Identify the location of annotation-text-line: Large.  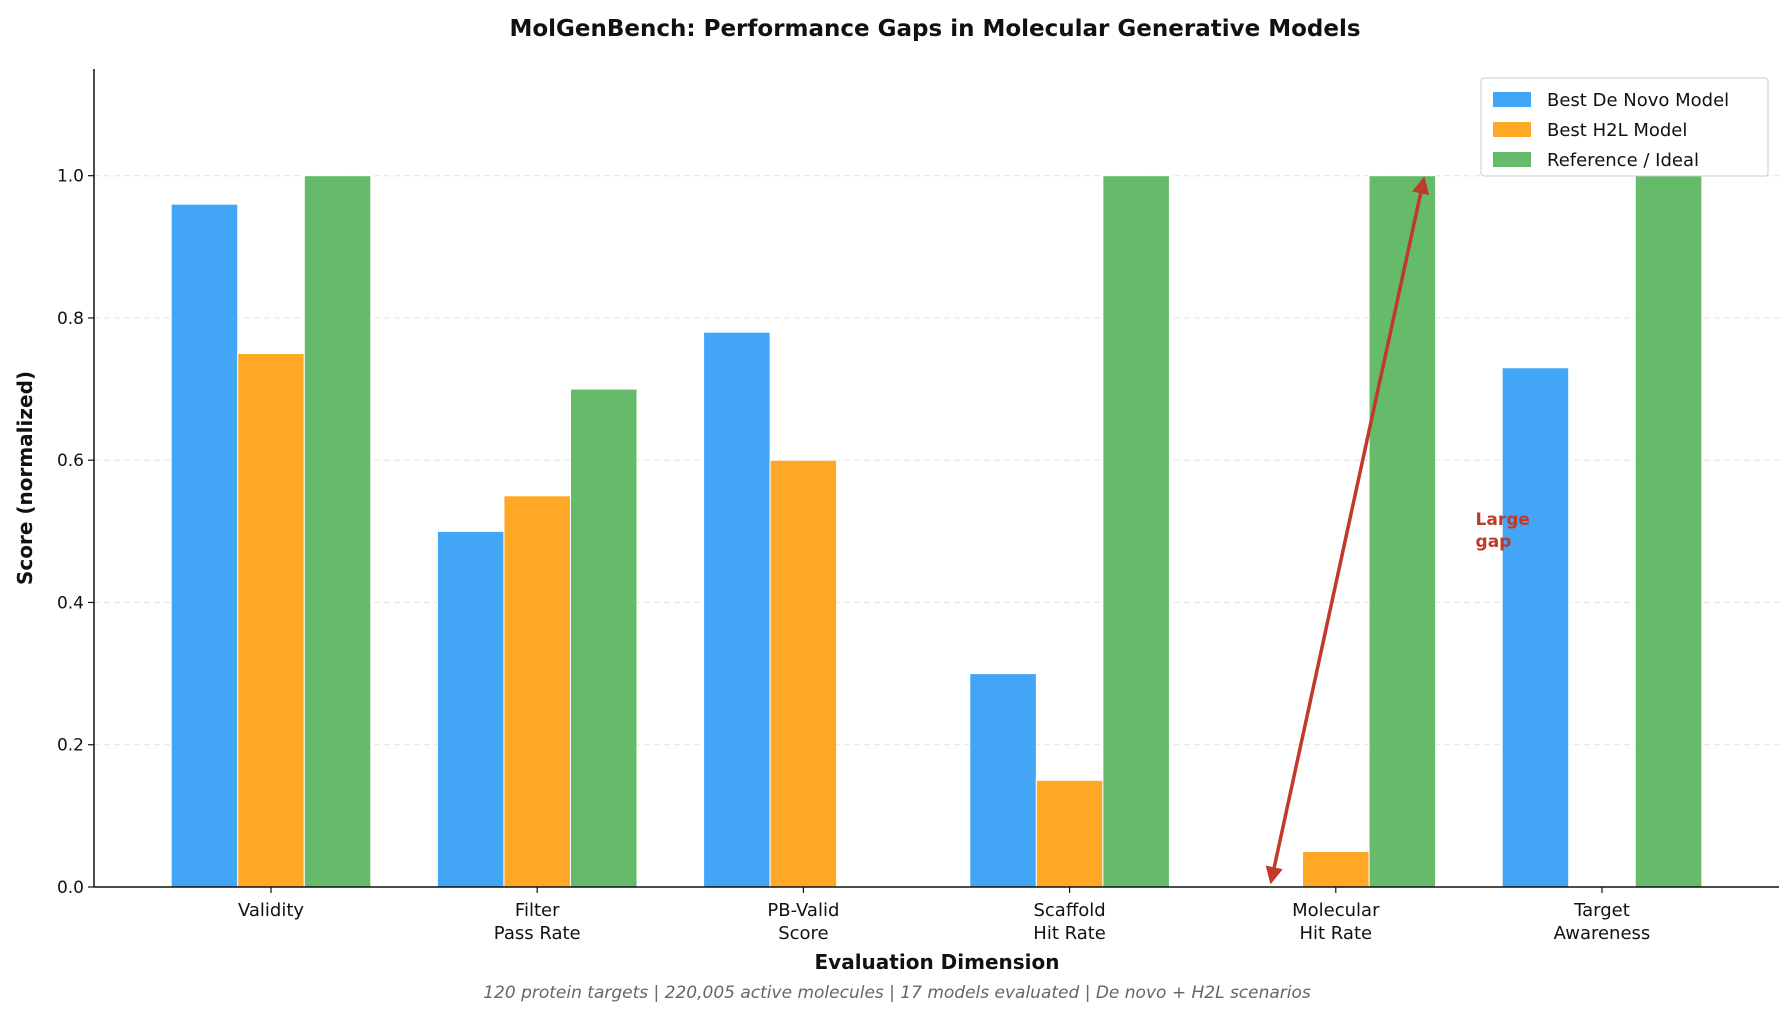
(1503, 520).